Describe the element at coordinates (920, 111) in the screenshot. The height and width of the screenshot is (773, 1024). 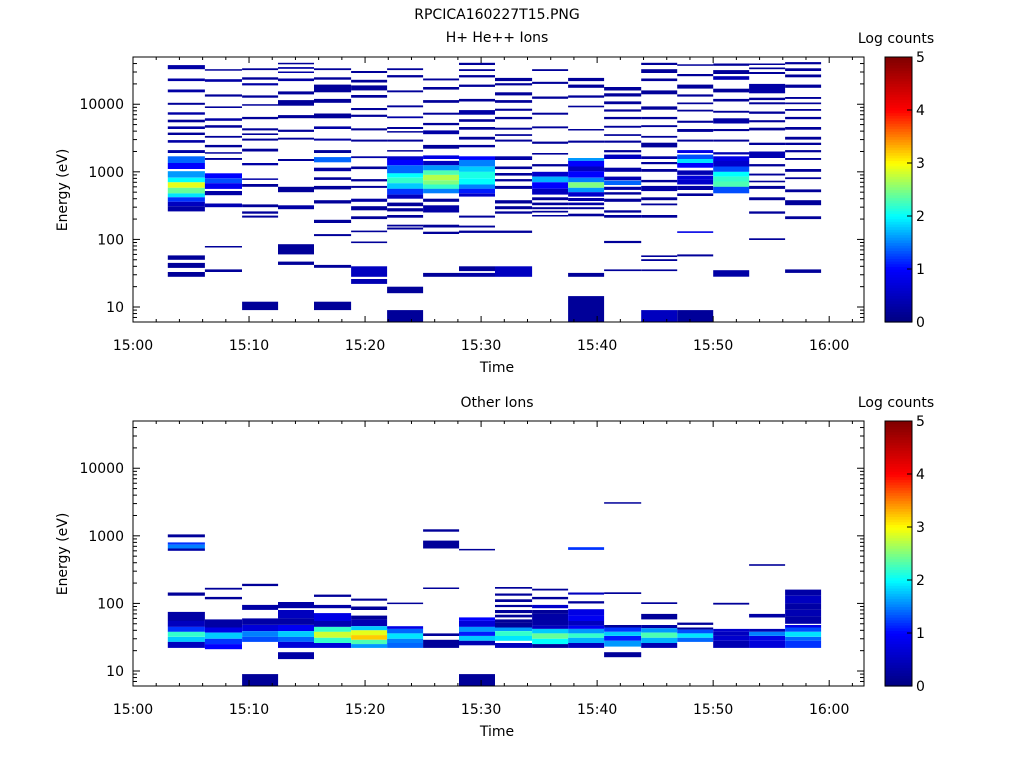
I see `colorbar-tick-label: 4` at that location.